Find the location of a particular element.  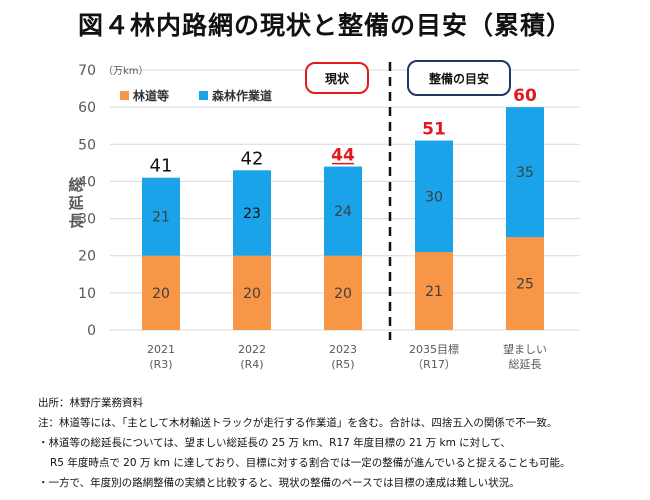

x-tick-label: 2021 is located at coordinates (161, 349).